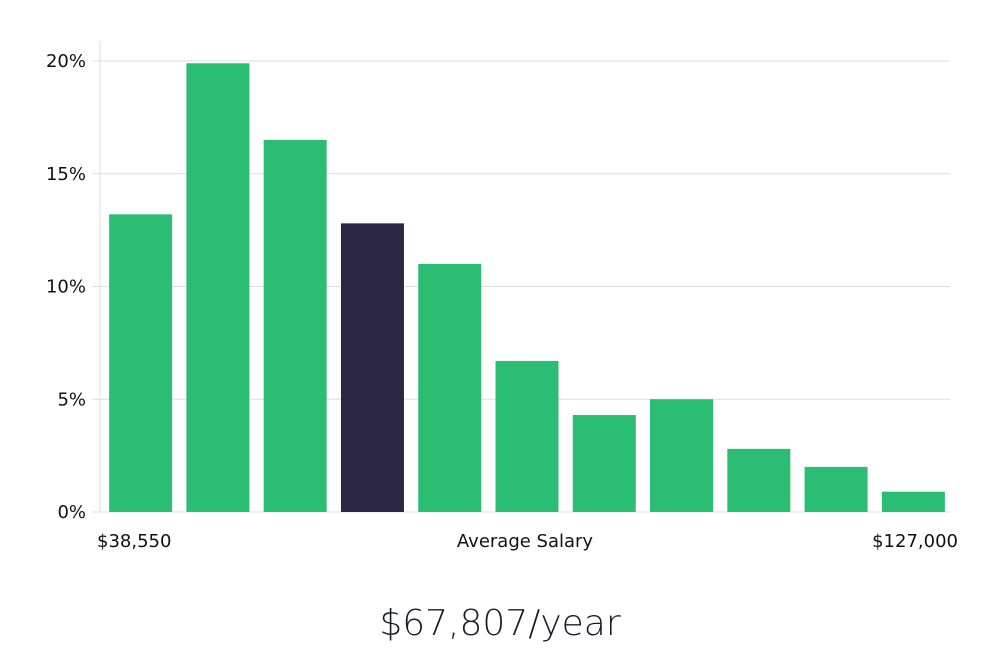 This screenshot has height=660, width=1000. Describe the element at coordinates (500, 623) in the screenshot. I see `average-salary-value: $67,807/year` at that location.